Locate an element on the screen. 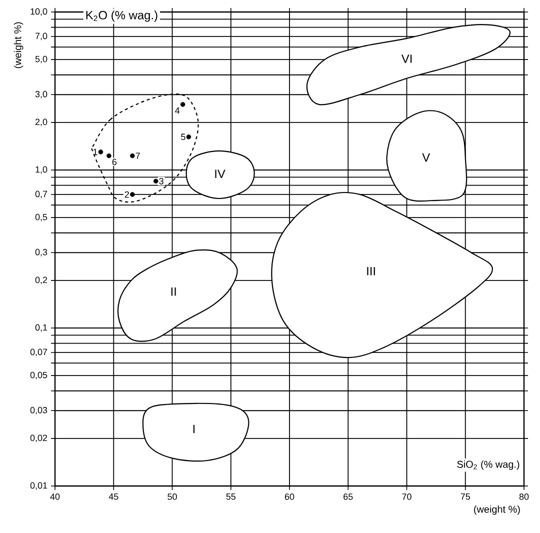 The width and height of the screenshot is (540, 533). y-tick-label: 10,0 is located at coordinates (39, 12).